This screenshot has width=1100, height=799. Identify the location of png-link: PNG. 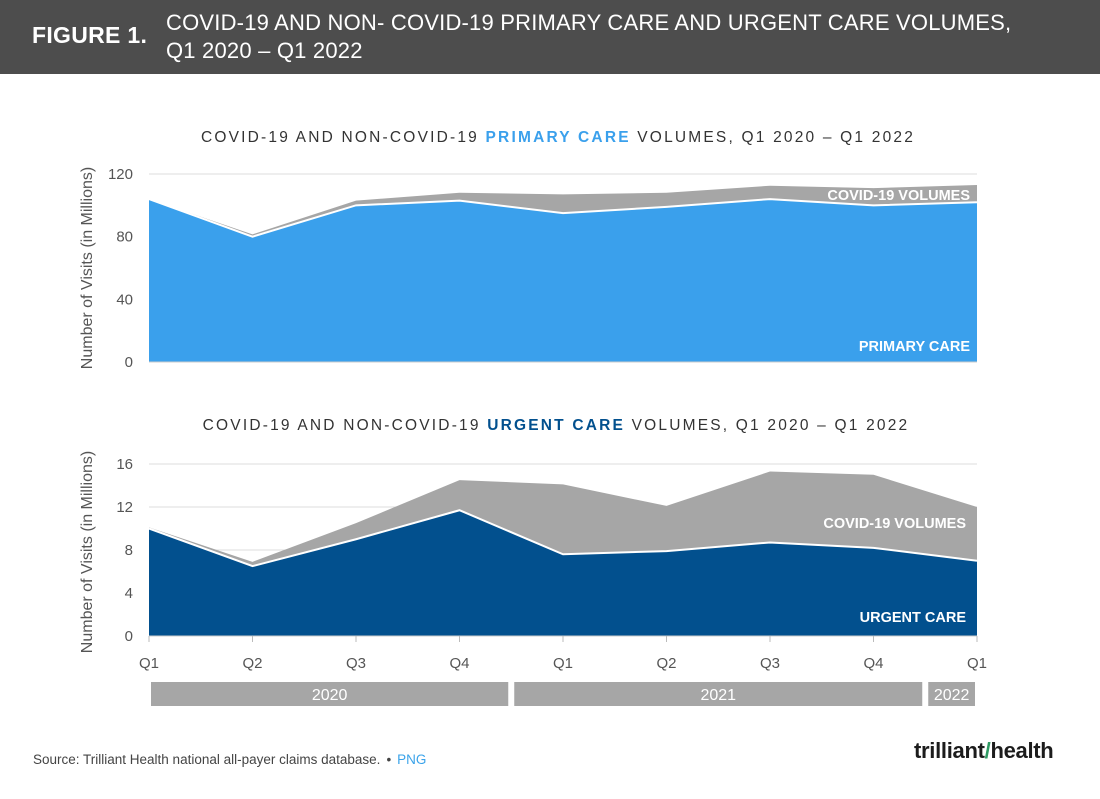
(412, 759).